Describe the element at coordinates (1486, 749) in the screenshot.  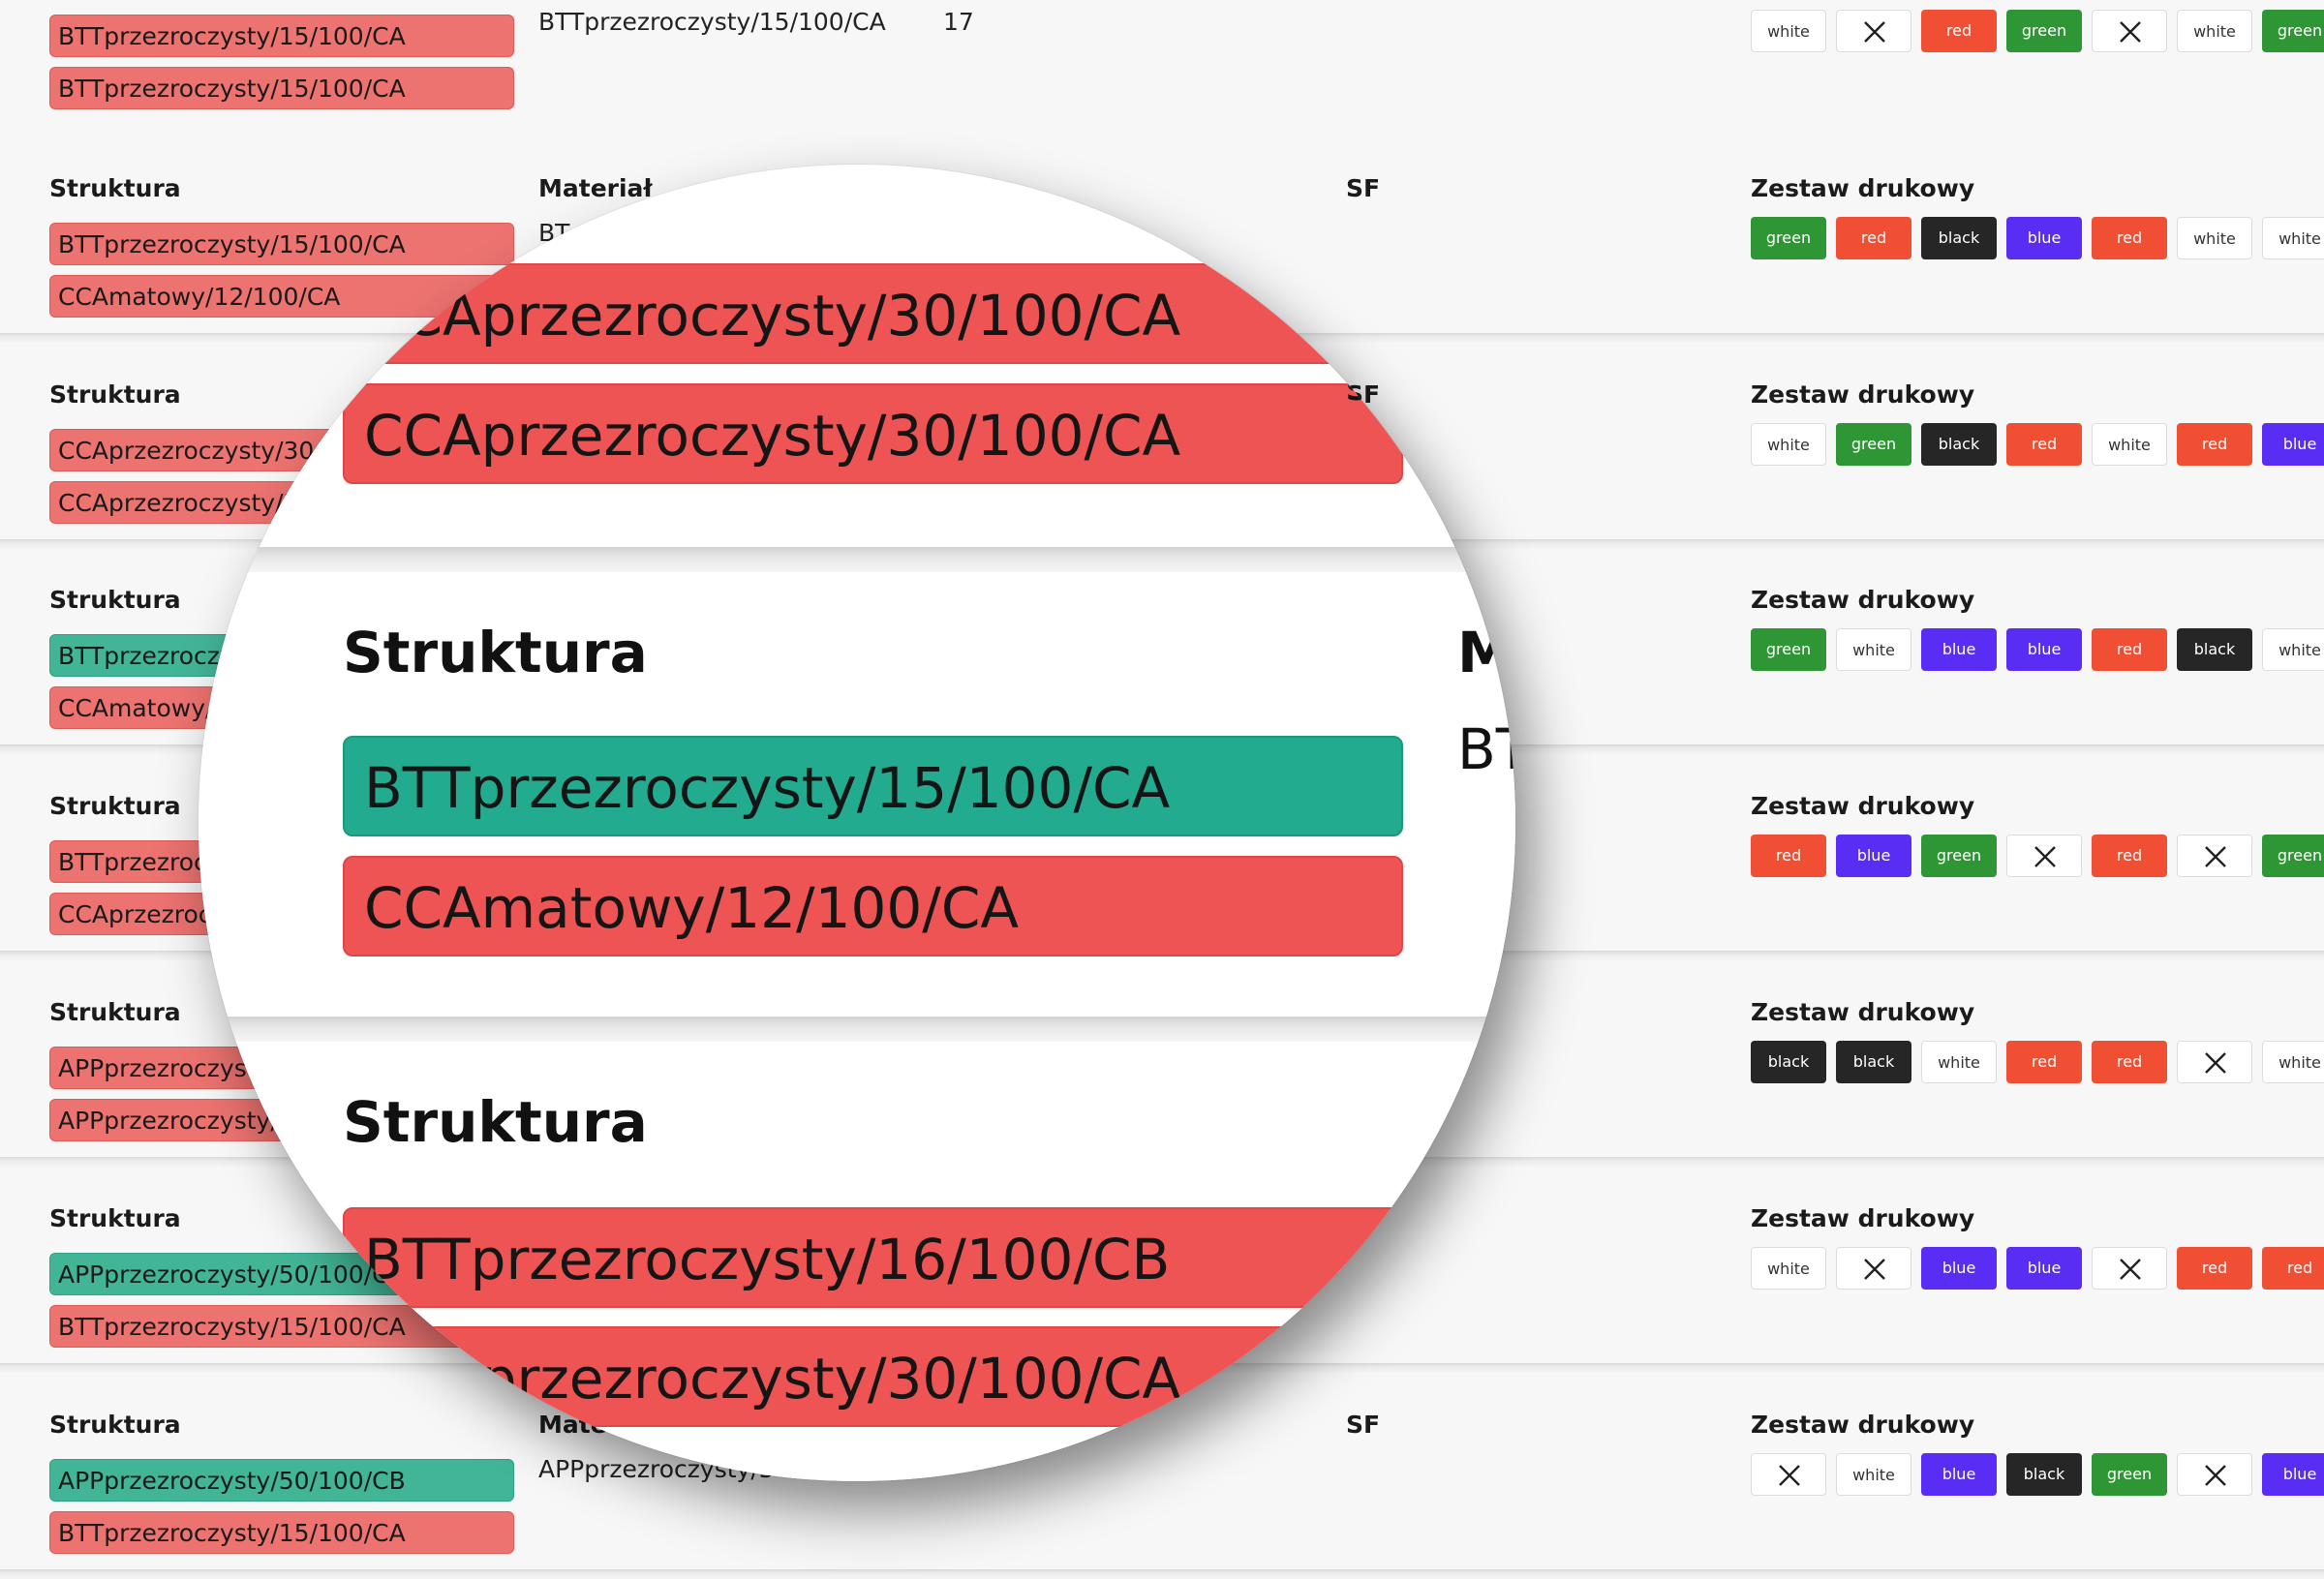
I see `lens-material-value: BT` at that location.